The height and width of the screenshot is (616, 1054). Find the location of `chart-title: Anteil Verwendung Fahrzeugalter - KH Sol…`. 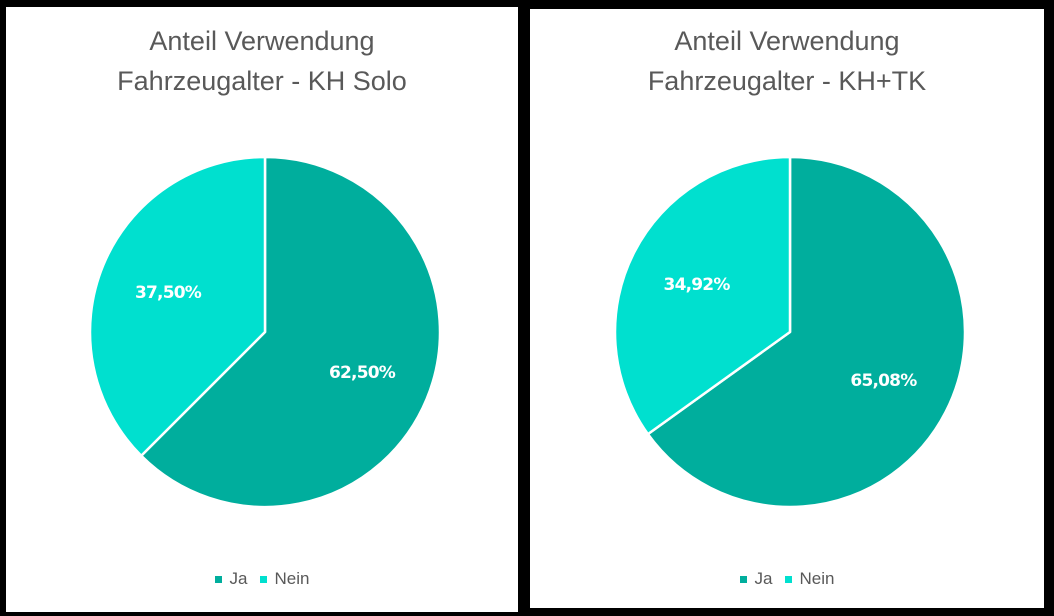

chart-title: Anteil Verwendung Fahrzeugalter - KH Sol… is located at coordinates (262, 61).